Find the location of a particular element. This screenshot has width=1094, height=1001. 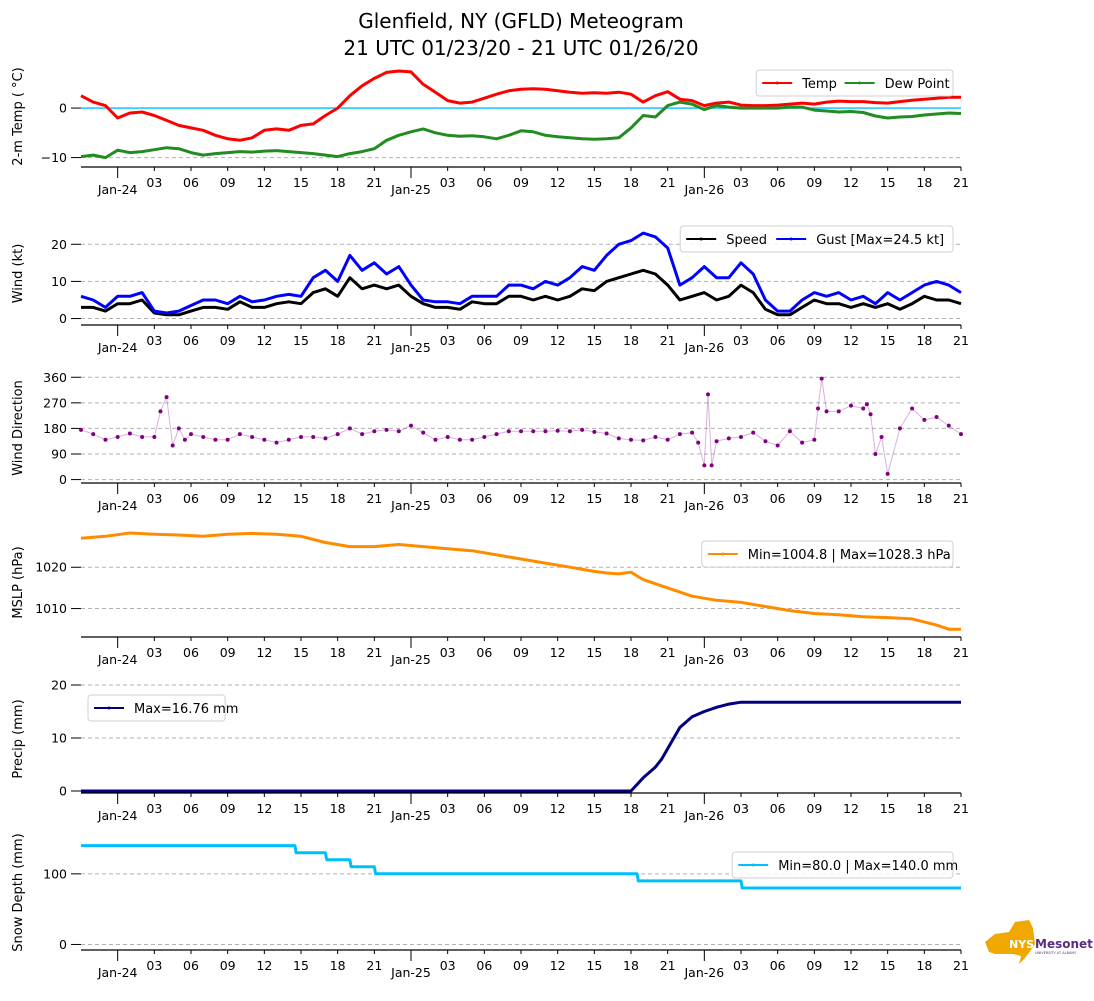

legend: Min=1004.8 | Max=1028.3 hPa is located at coordinates (827, 554).